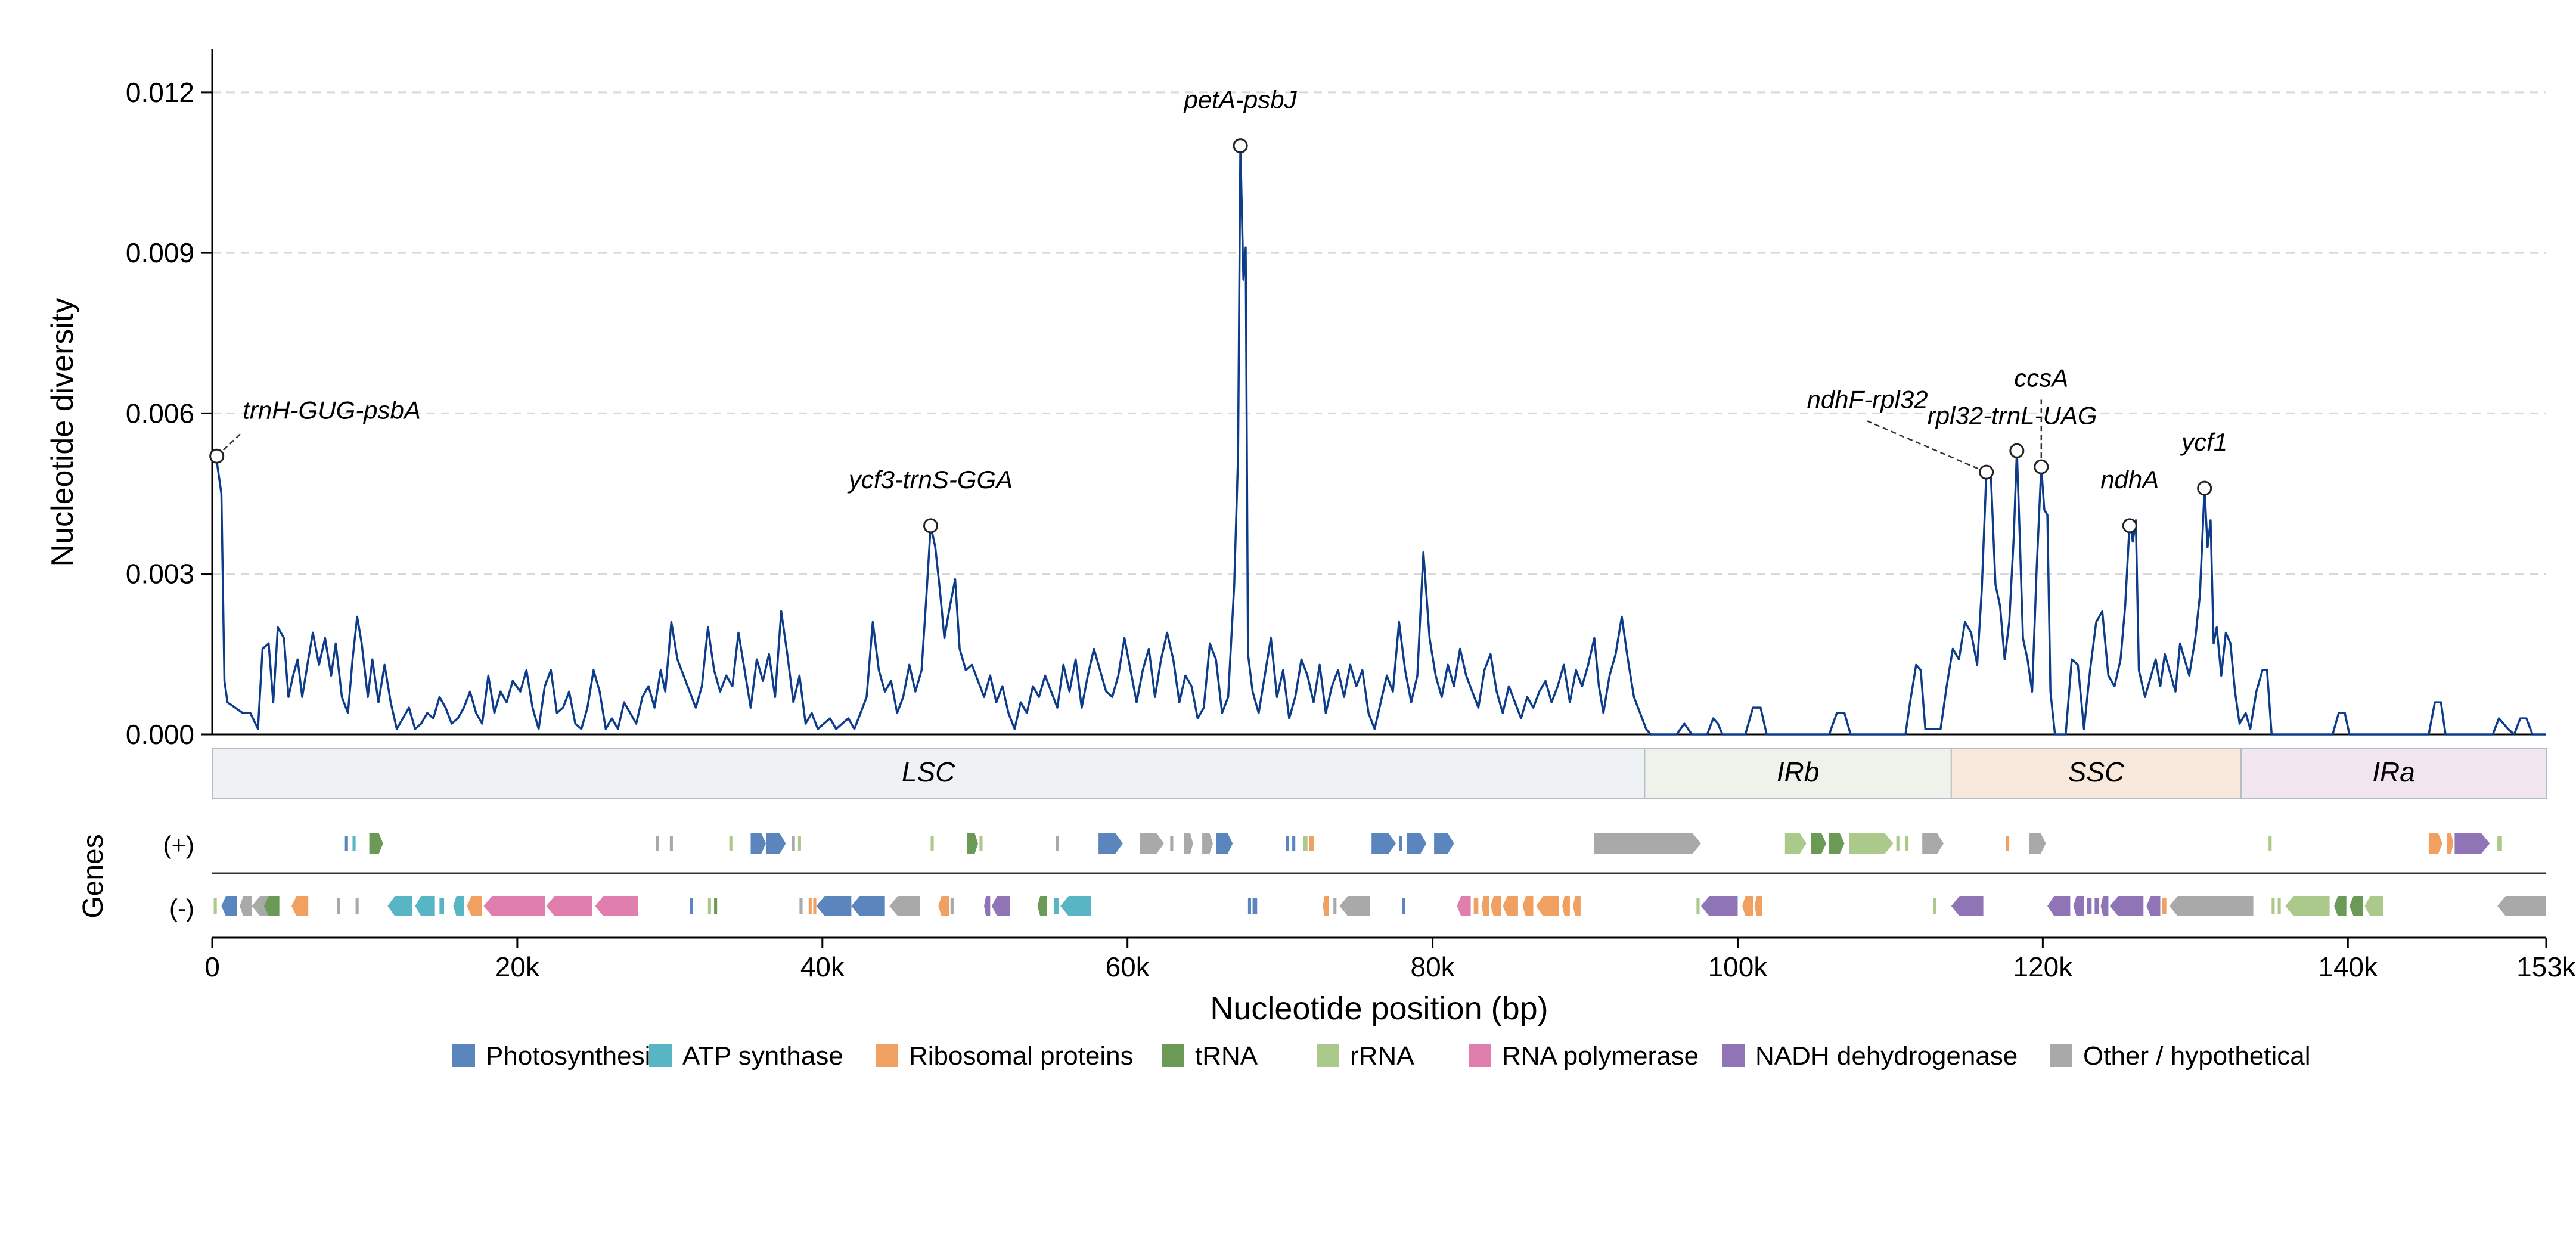 The image size is (2576, 1253). Describe the element at coordinates (1799, 771) in the screenshot. I see `region-label: IRb` at that location.